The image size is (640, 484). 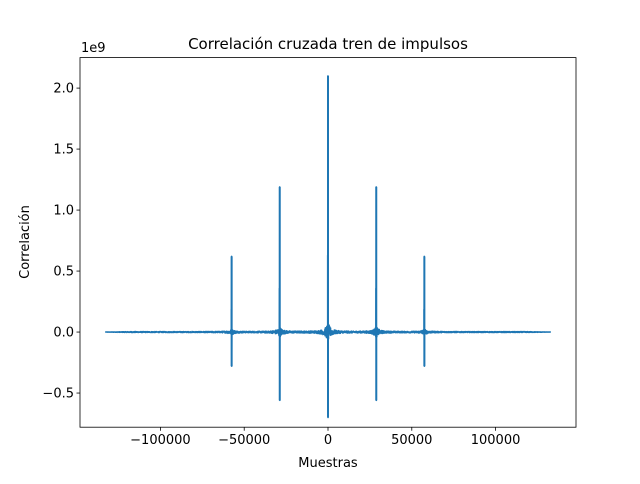 What do you see at coordinates (328, 44) in the screenshot?
I see `chart-title: Correlación cruzada tren de impulsos` at bounding box center [328, 44].